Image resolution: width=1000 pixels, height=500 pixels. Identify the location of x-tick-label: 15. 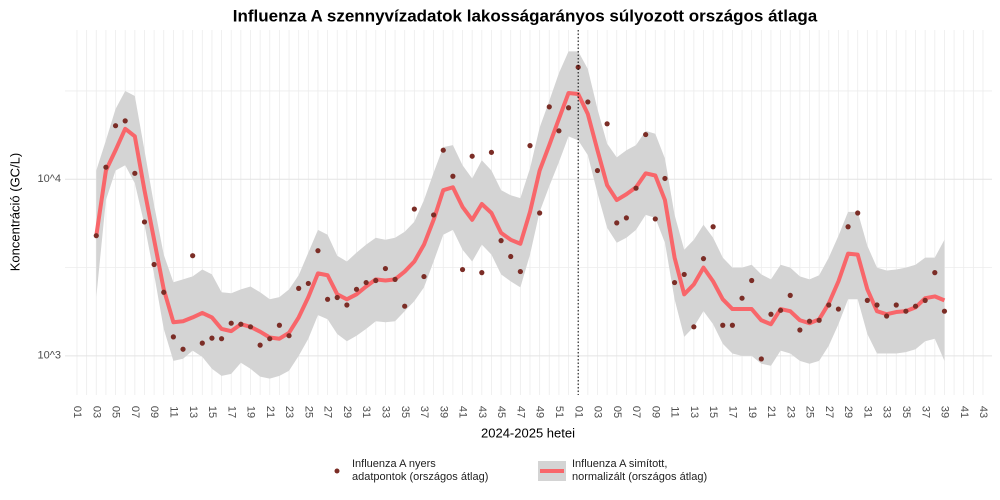
(713, 412).